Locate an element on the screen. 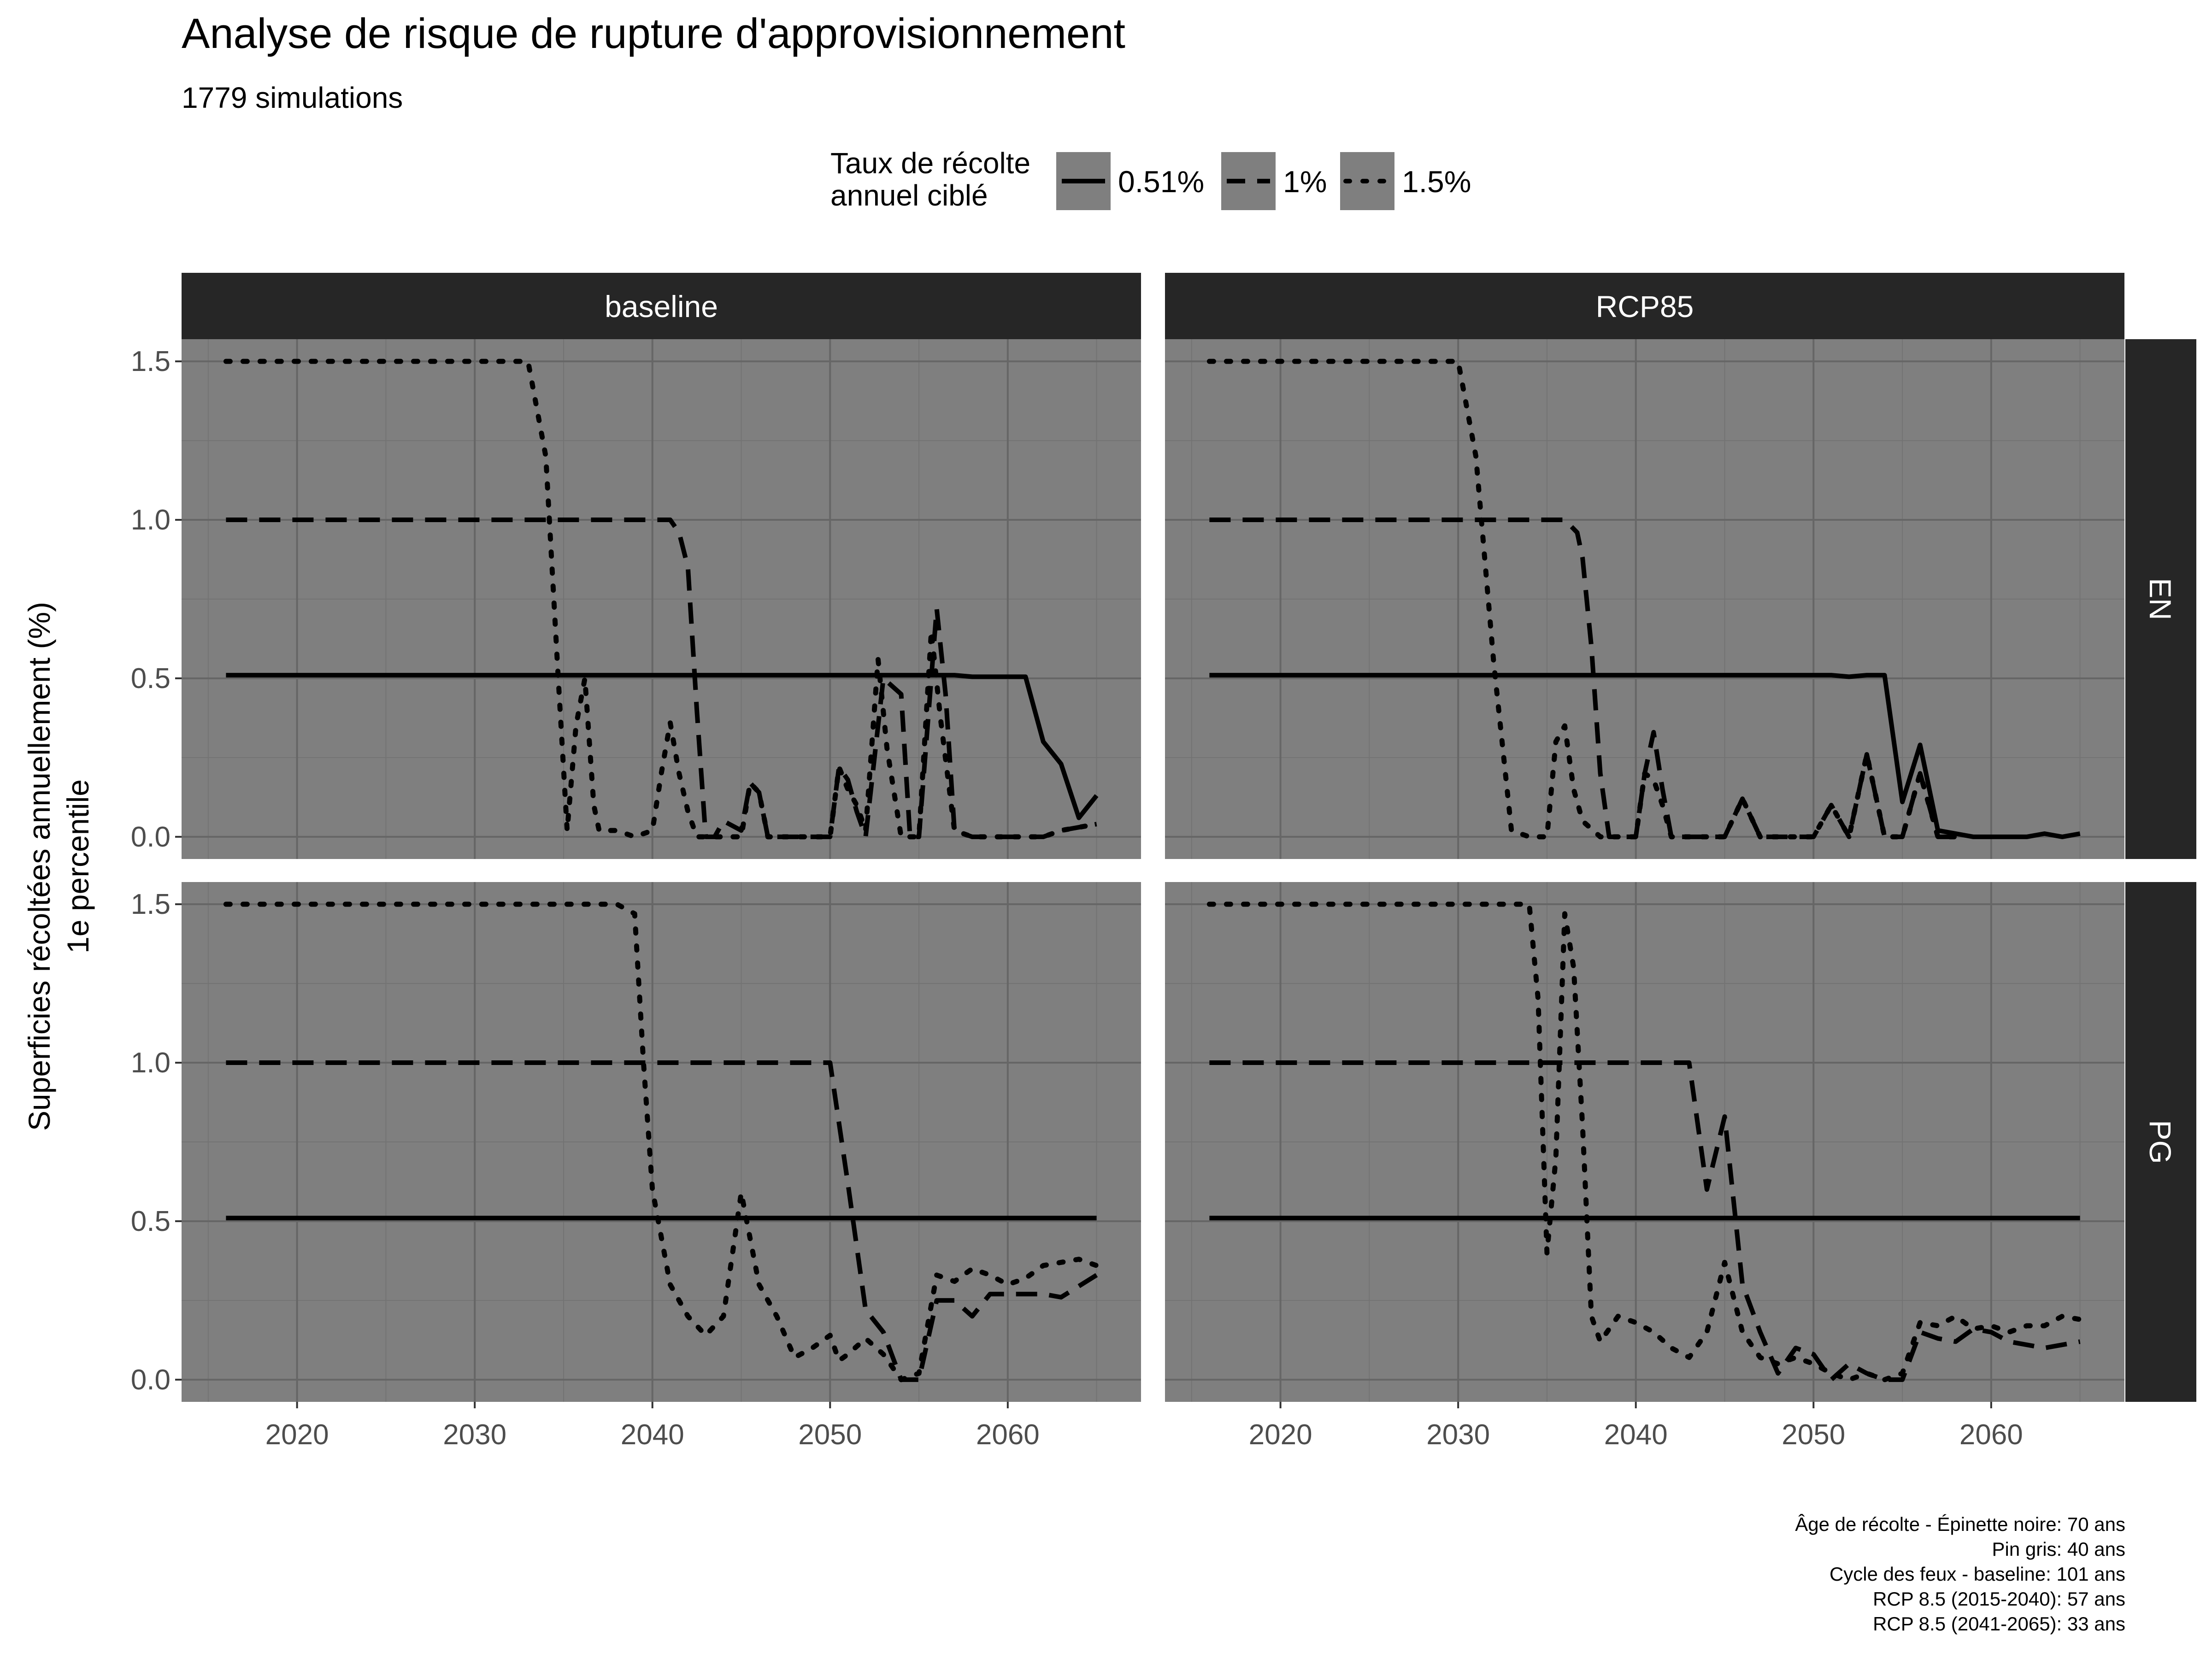  column-strip-label: baseline is located at coordinates (661, 306).